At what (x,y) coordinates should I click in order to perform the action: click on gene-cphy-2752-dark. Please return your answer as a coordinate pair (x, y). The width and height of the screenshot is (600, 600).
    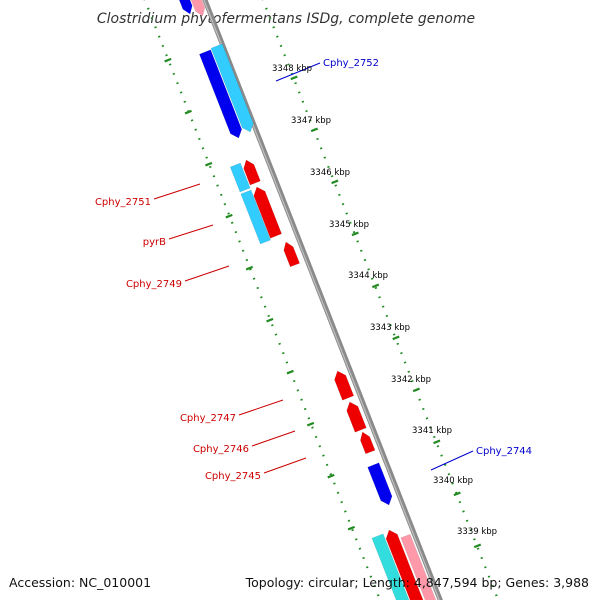
    Looking at the image, I should click on (220, 94).